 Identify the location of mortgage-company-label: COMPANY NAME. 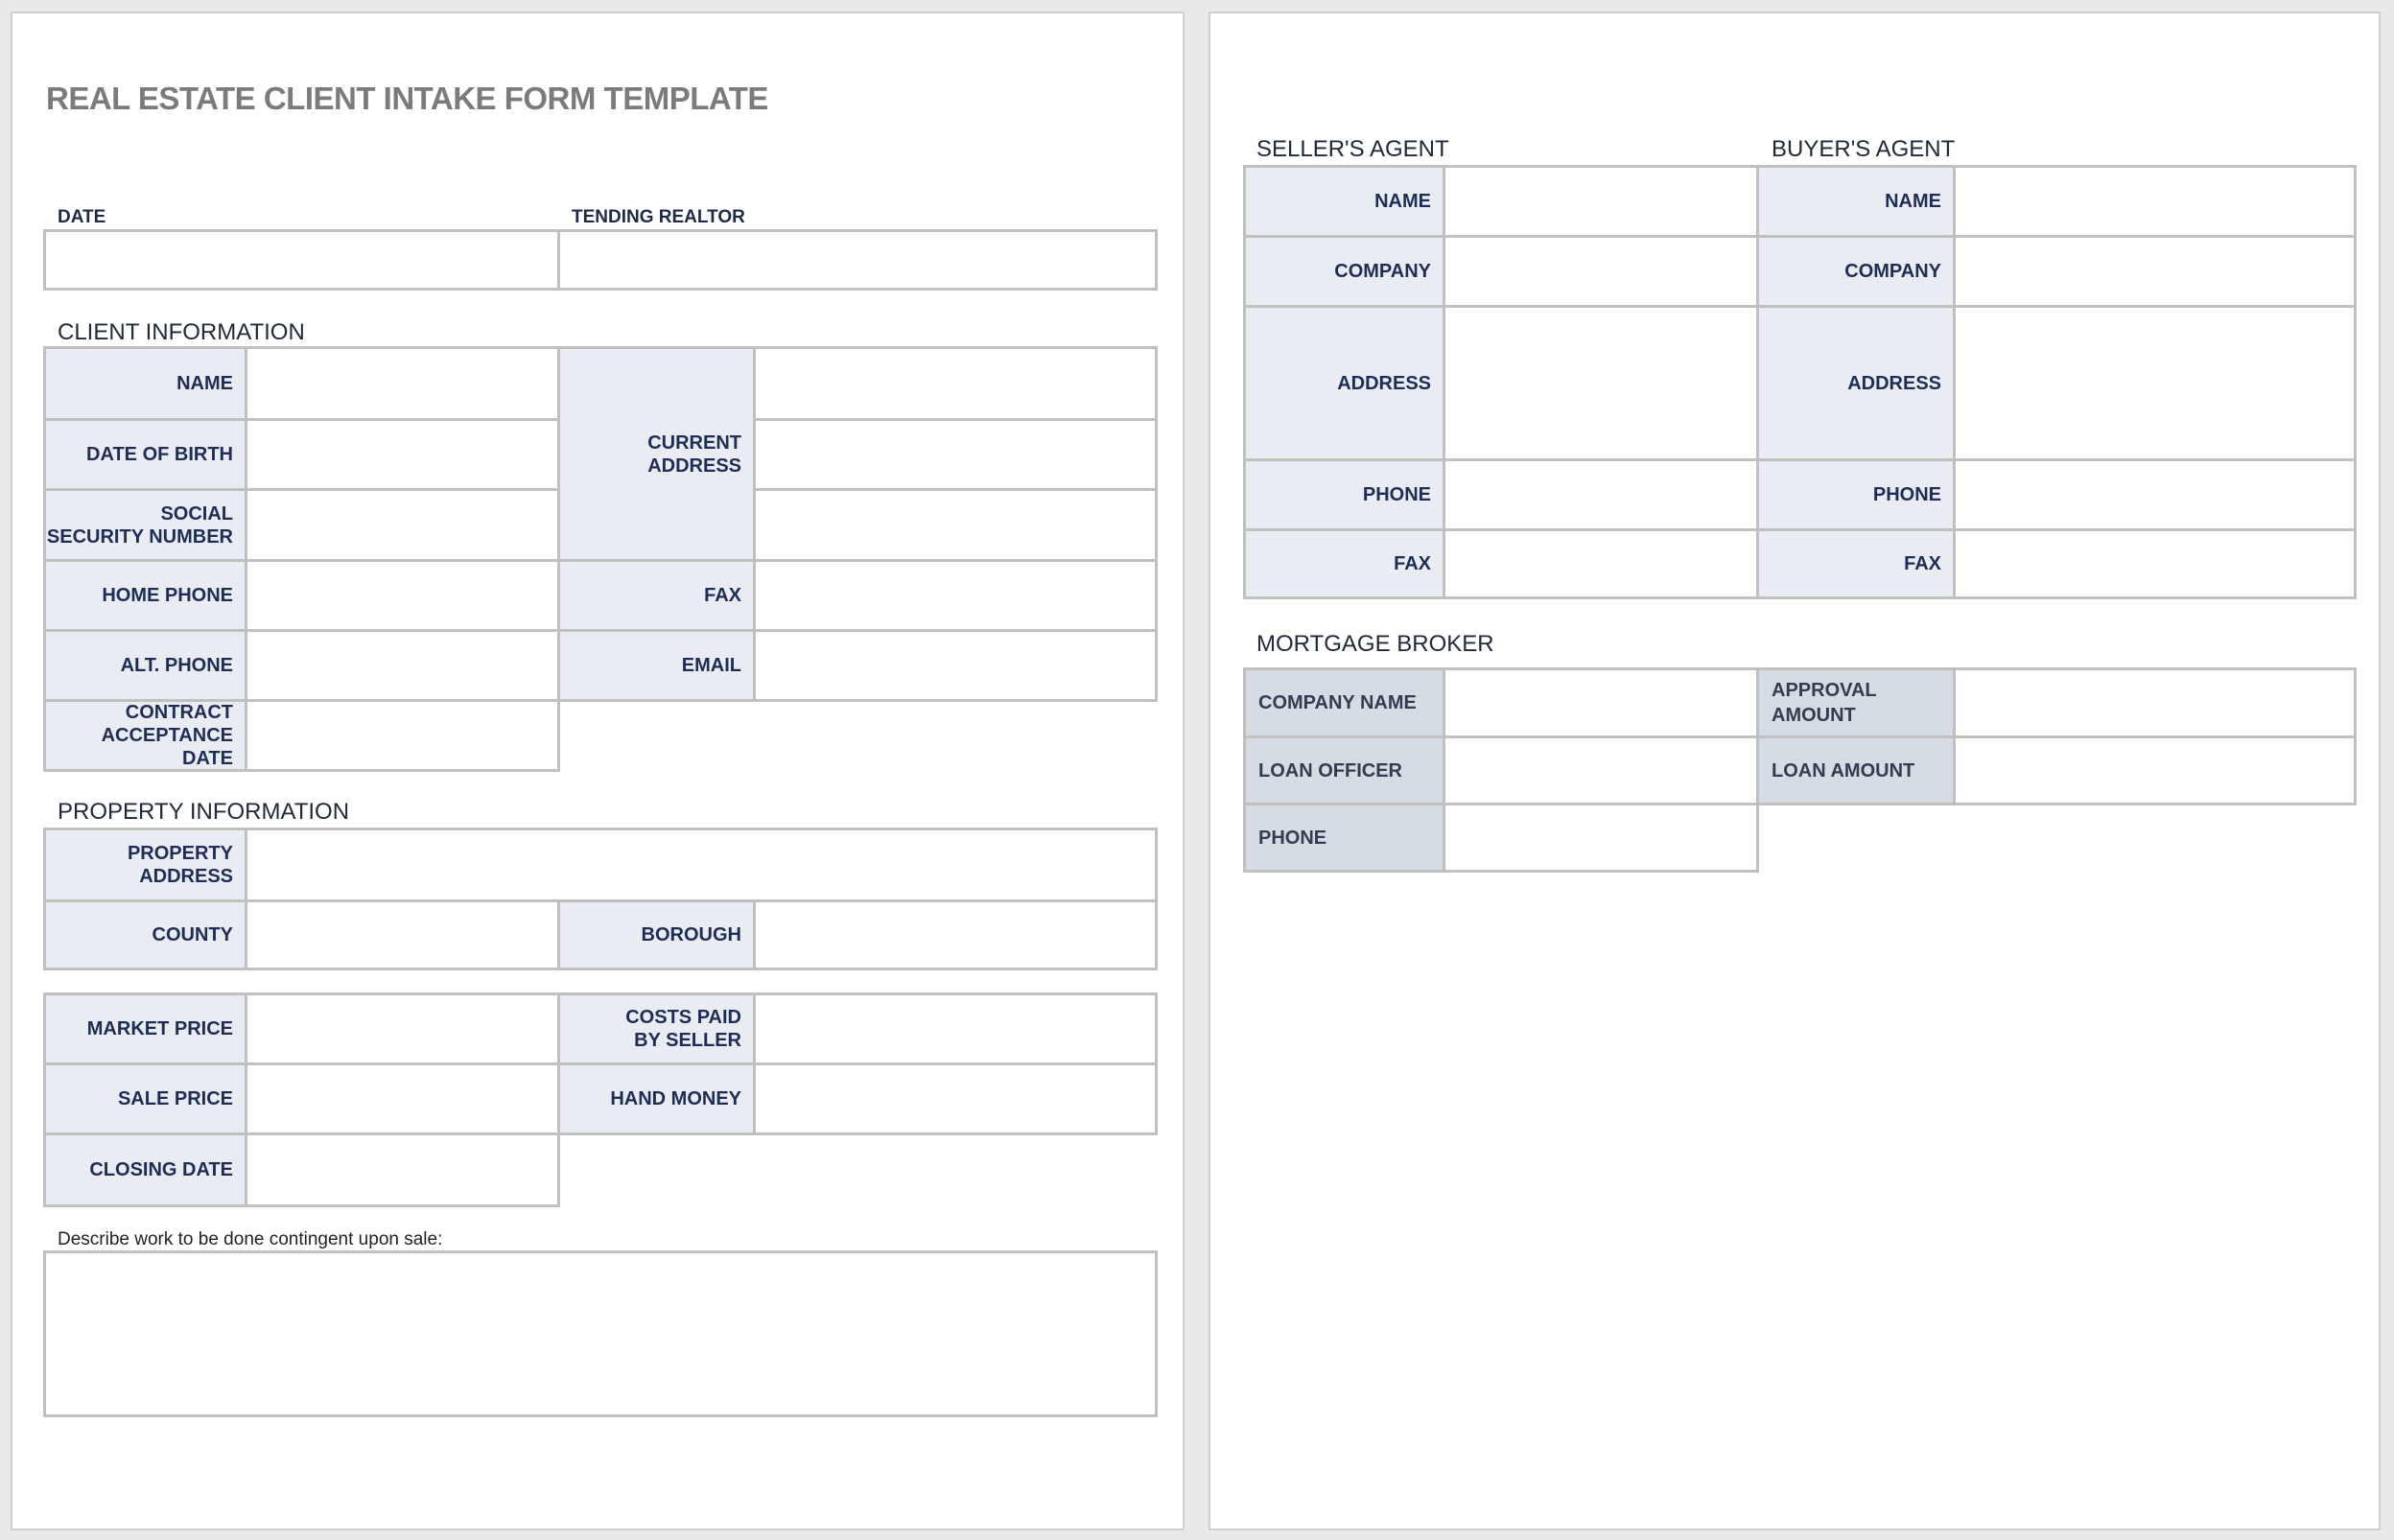
(1344, 702).